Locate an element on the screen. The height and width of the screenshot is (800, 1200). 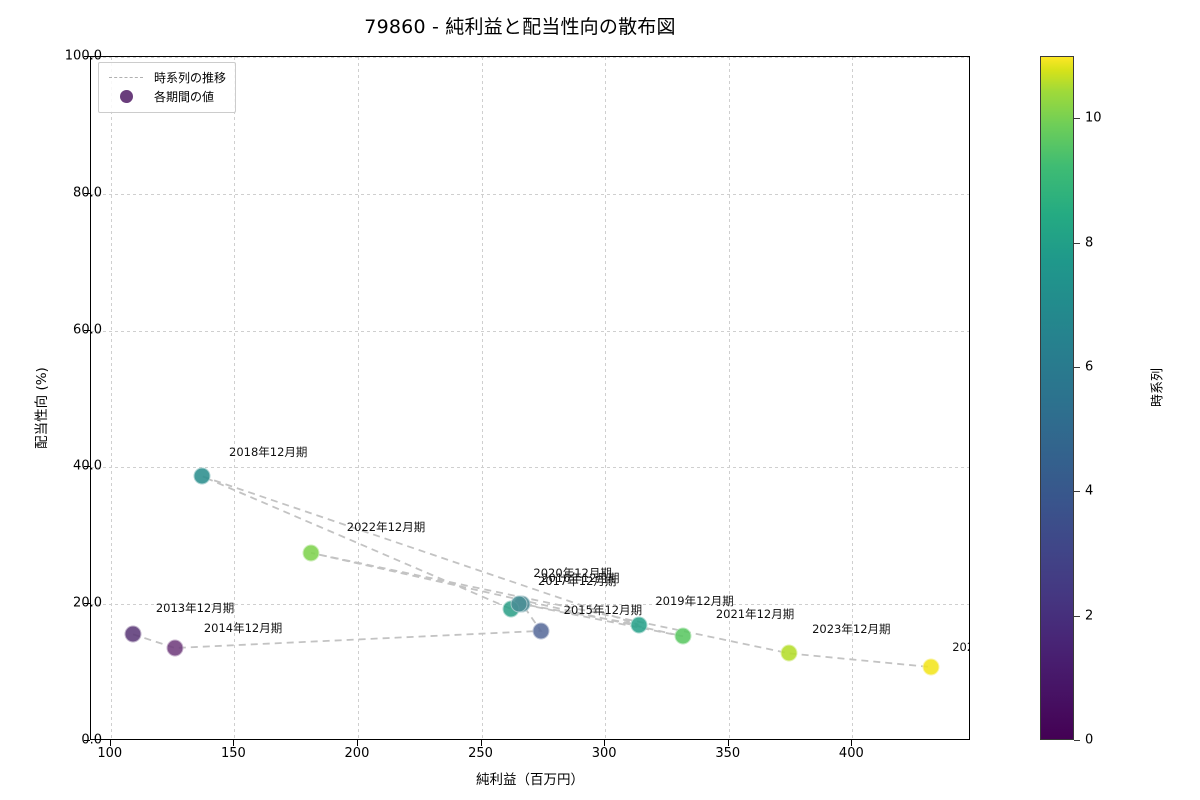
colorbar-tick-label: 0 is located at coordinates (1089, 740).